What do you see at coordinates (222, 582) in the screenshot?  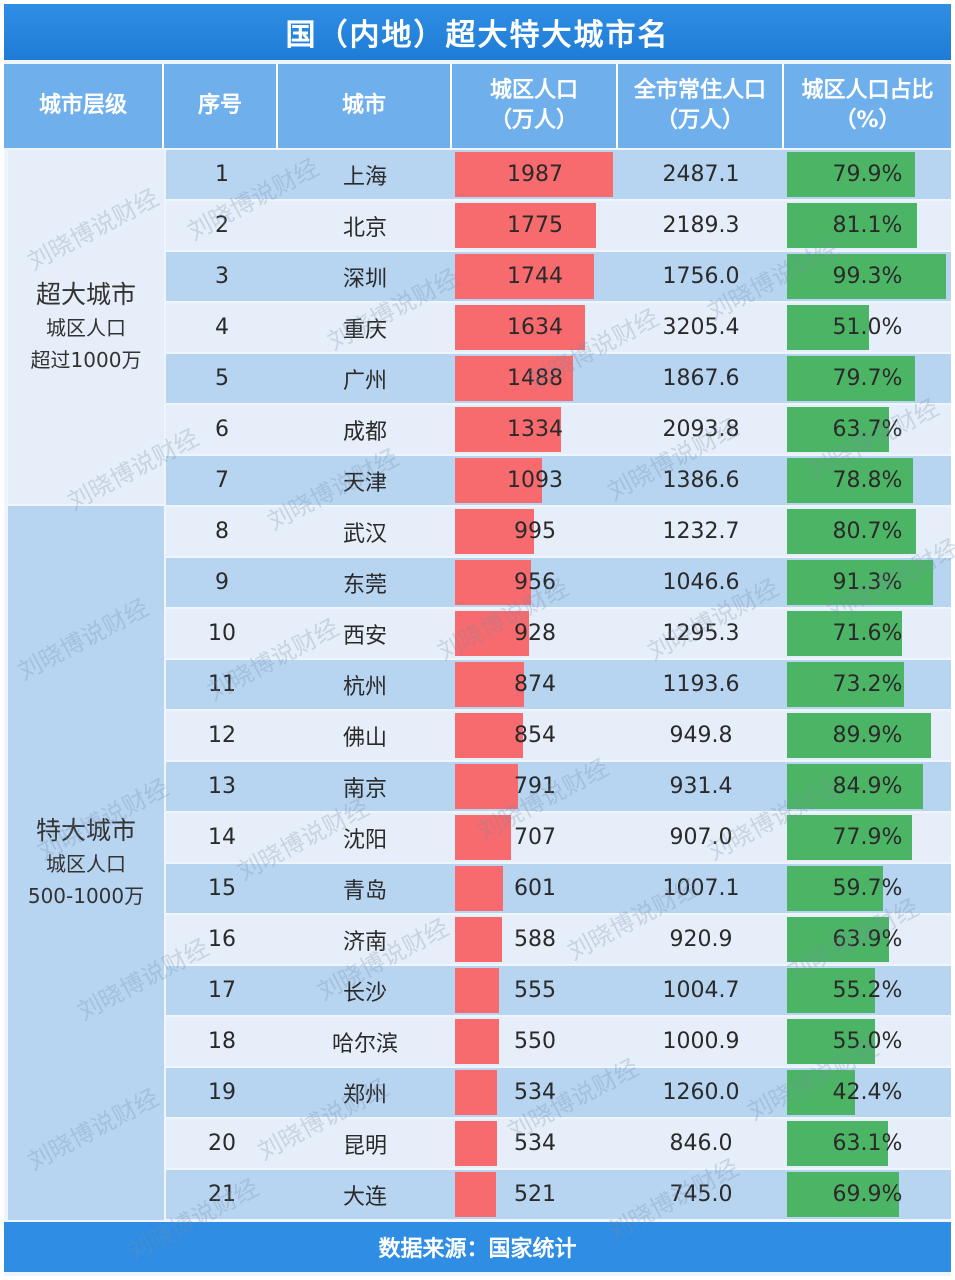 I see `rank-cell-value: 9` at bounding box center [222, 582].